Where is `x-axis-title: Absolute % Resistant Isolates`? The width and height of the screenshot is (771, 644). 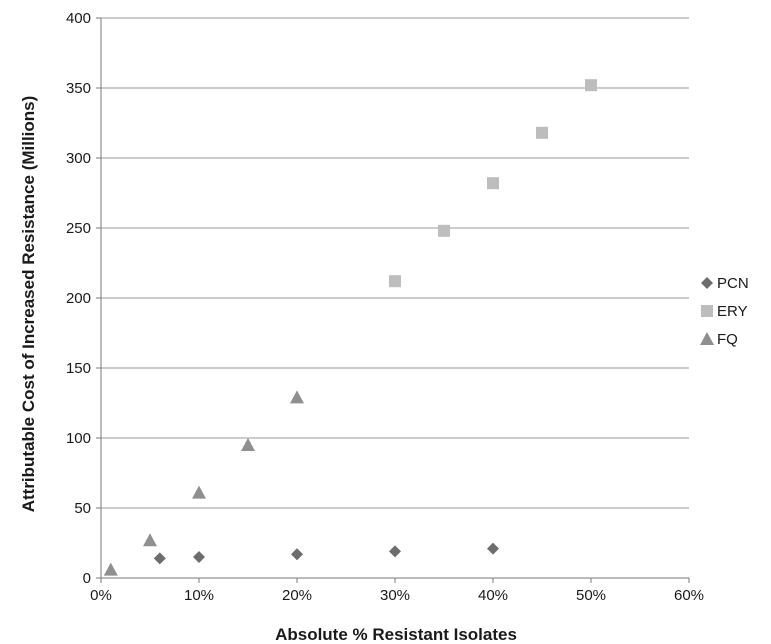 x-axis-title: Absolute % Resistant Isolates is located at coordinates (396, 634).